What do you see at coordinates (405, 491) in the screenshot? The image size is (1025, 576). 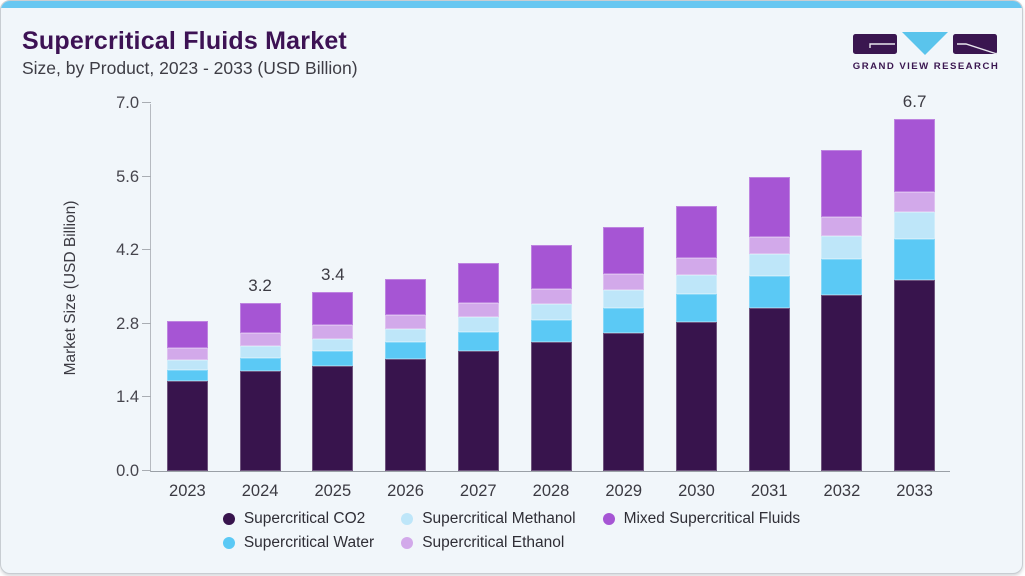 I see `x-tick-label: 2026` at bounding box center [405, 491].